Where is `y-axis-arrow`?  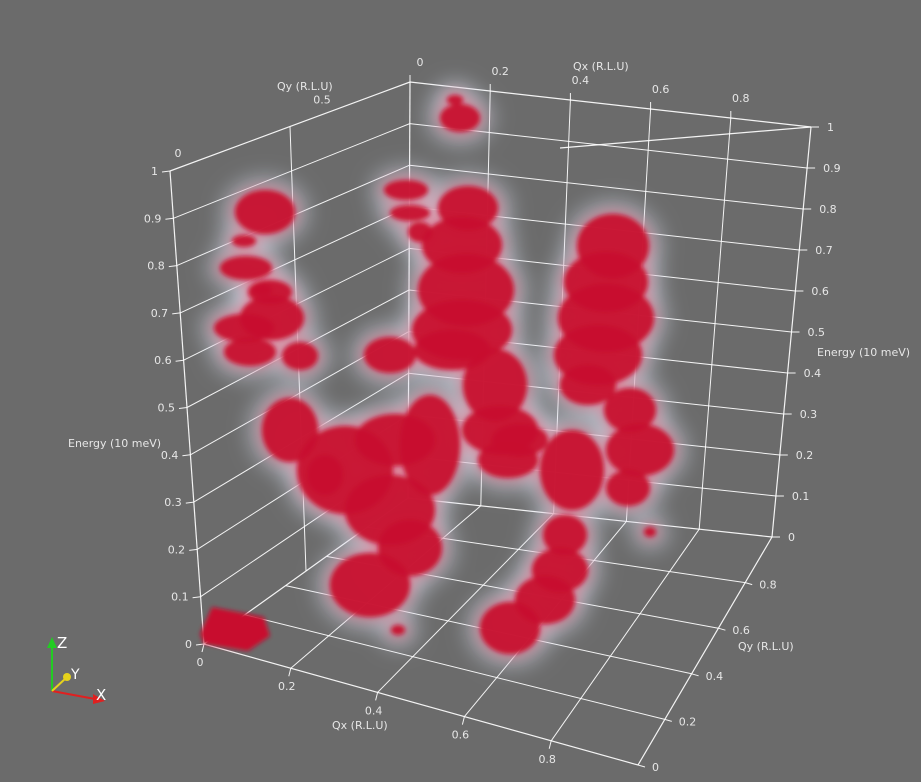 y-axis-arrow is located at coordinates (59, 684).